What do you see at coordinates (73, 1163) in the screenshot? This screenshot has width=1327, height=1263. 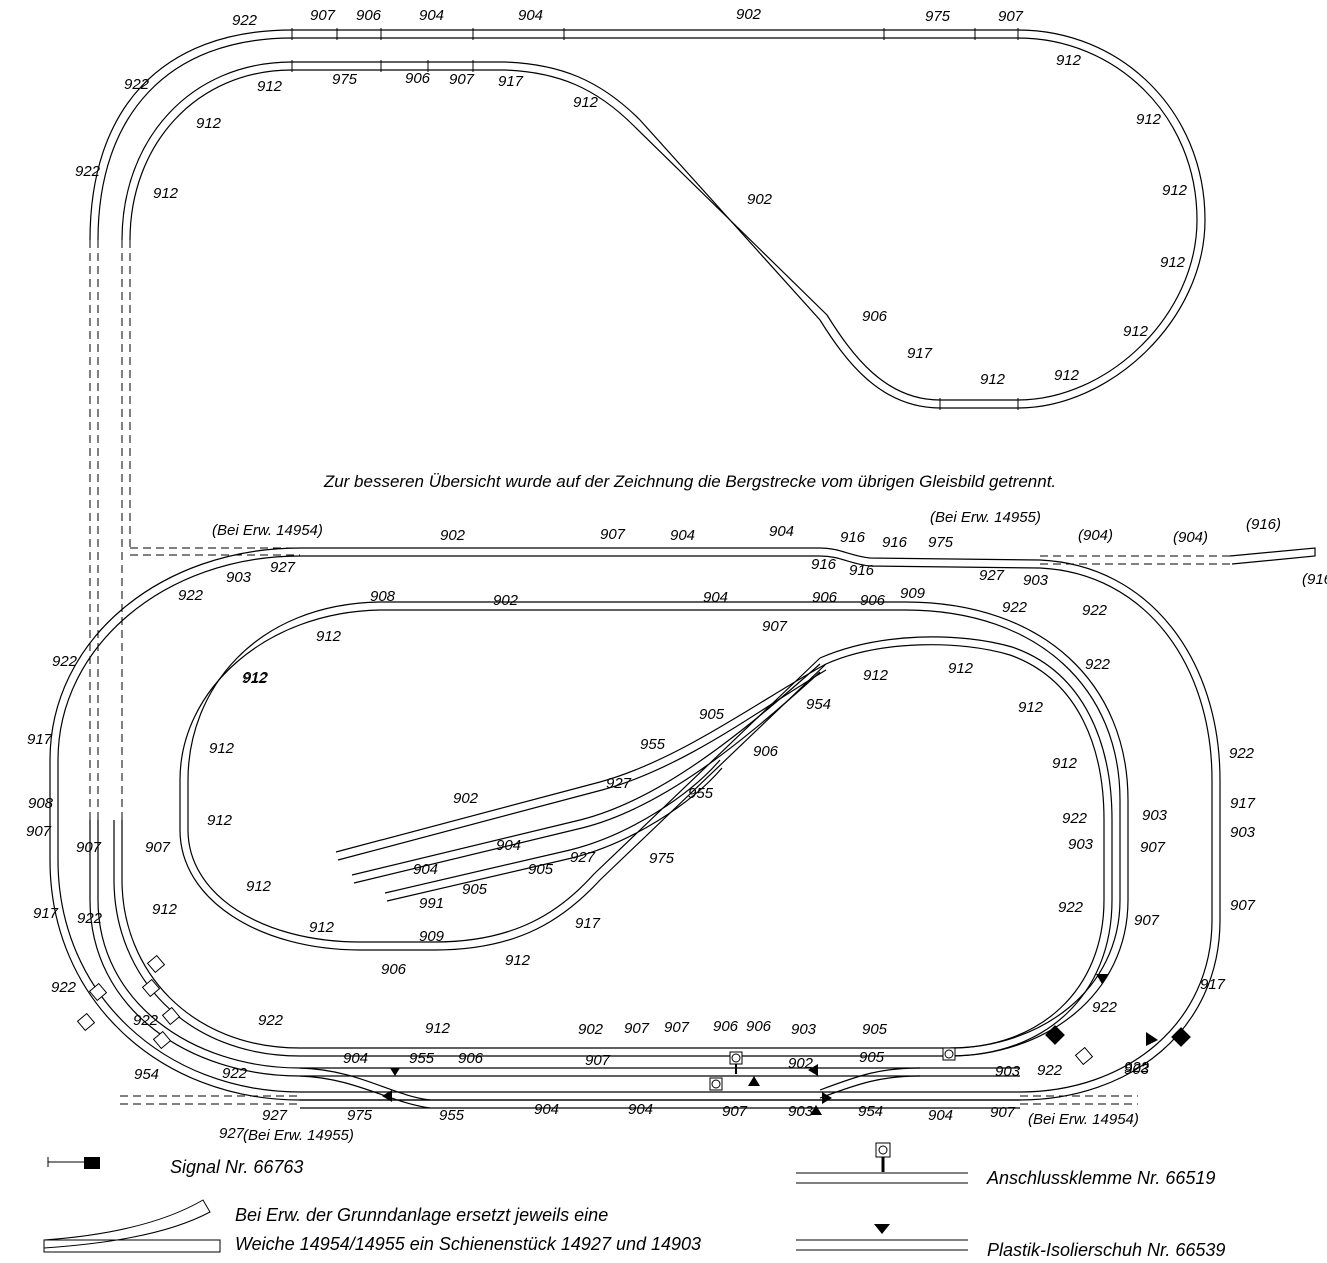 I see `legend-signal-symbol` at bounding box center [73, 1163].